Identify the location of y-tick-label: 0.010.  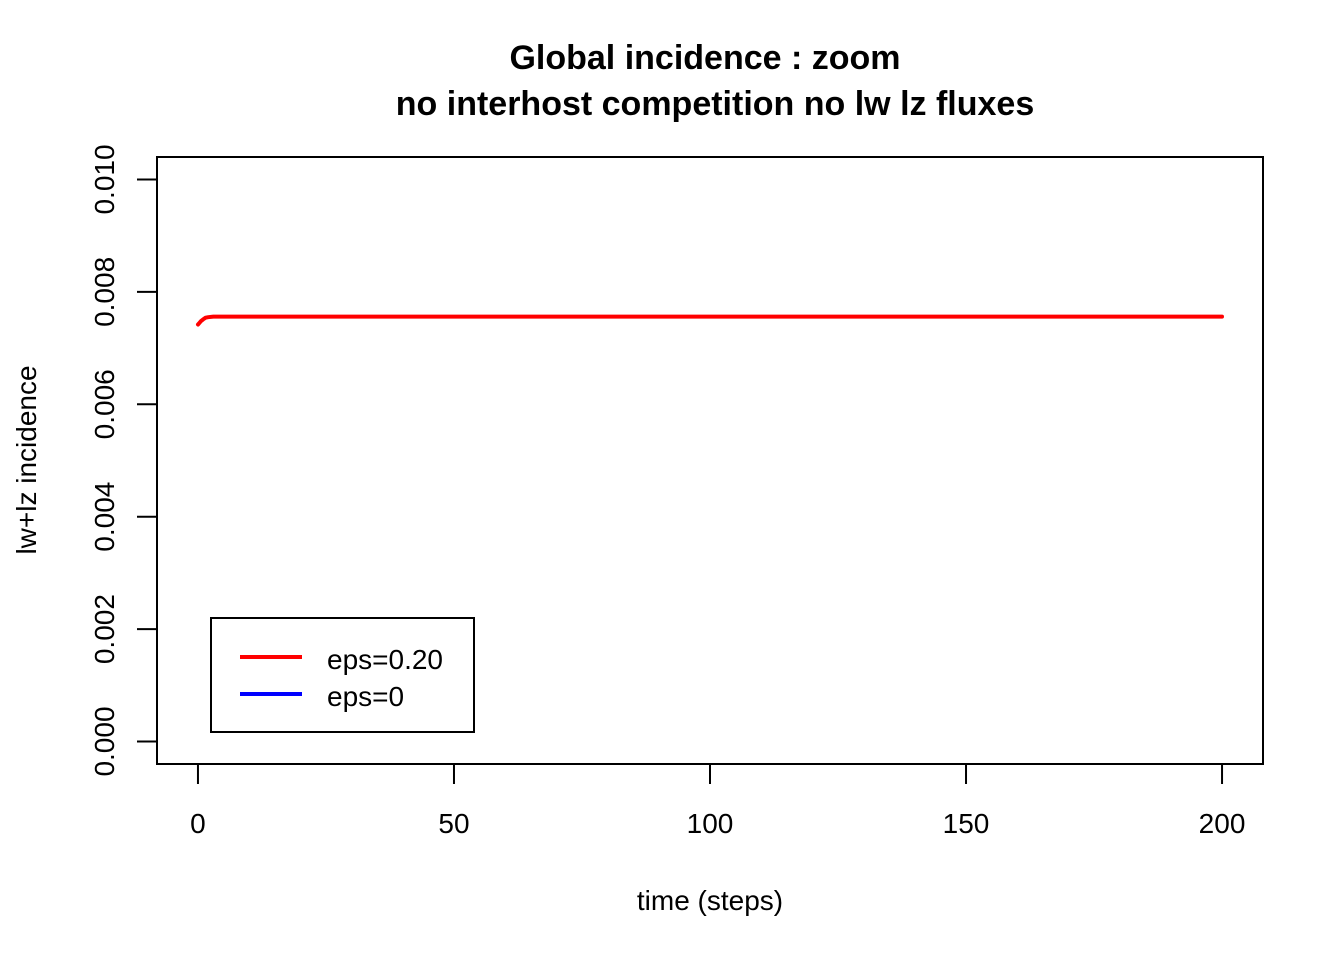
(104, 179).